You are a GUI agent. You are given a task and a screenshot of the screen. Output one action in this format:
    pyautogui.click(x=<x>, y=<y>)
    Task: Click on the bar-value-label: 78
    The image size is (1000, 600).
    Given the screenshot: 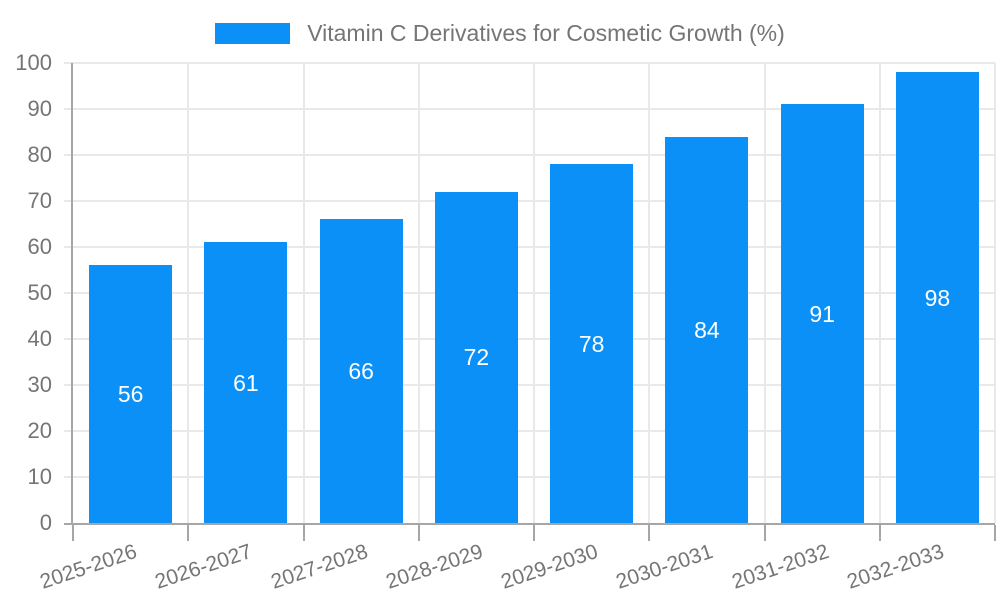 What is the action you would take?
    pyautogui.click(x=591, y=343)
    